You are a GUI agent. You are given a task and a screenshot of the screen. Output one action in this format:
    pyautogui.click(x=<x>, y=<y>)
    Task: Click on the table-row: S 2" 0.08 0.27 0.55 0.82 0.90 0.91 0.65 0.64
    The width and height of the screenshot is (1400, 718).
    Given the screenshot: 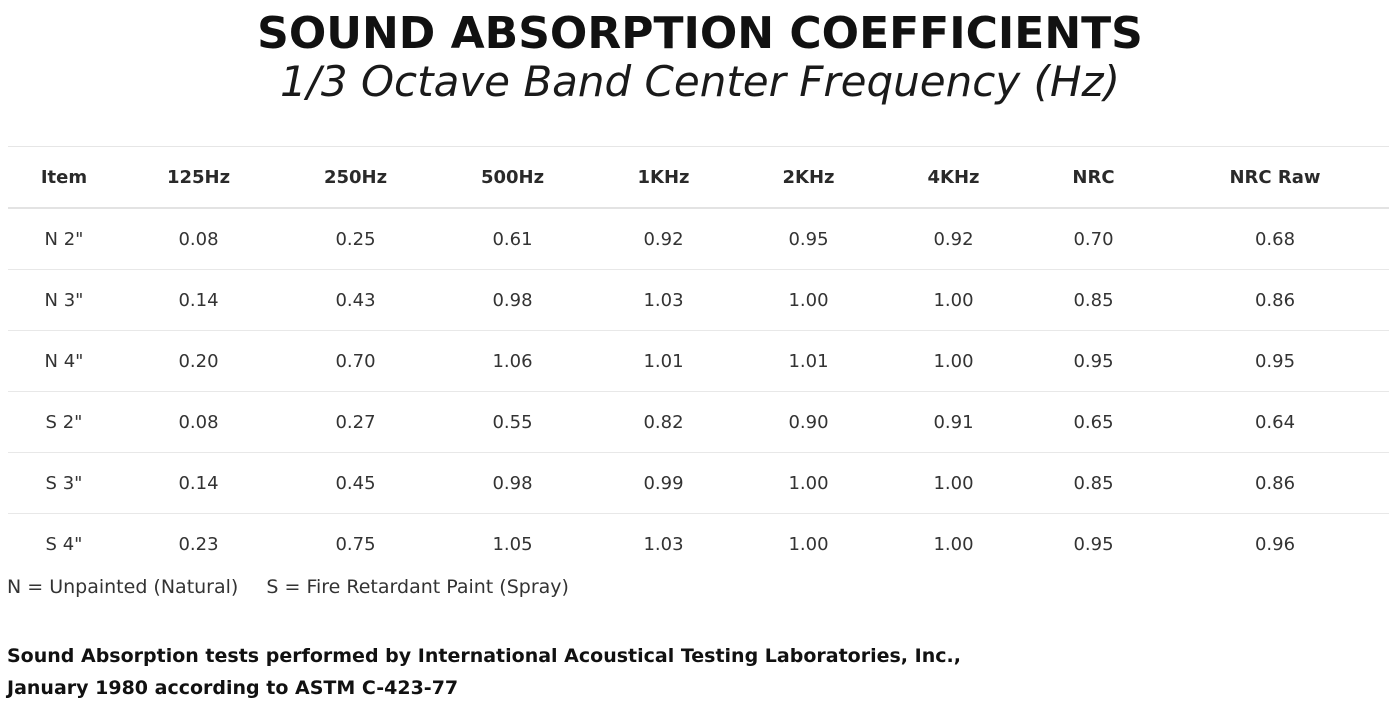 What is the action you would take?
    pyautogui.click(x=698, y=422)
    